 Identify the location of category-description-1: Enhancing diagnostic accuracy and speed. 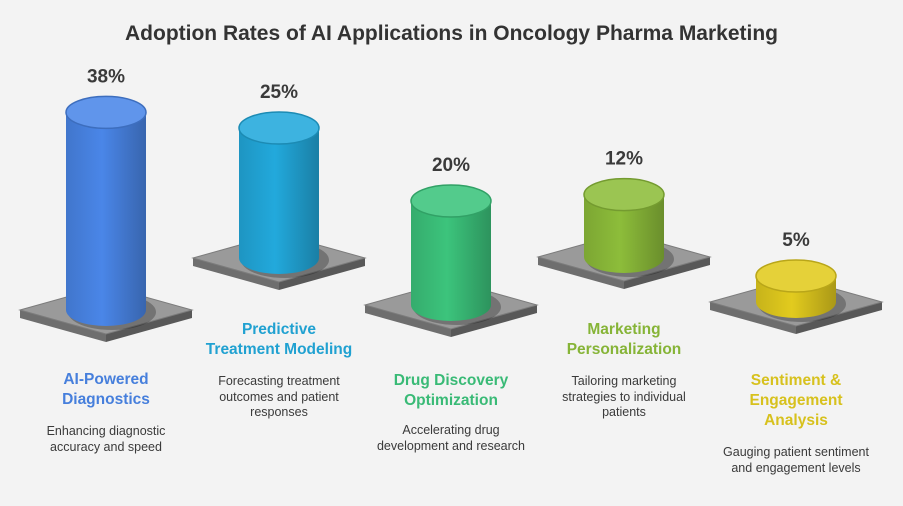
(106, 439).